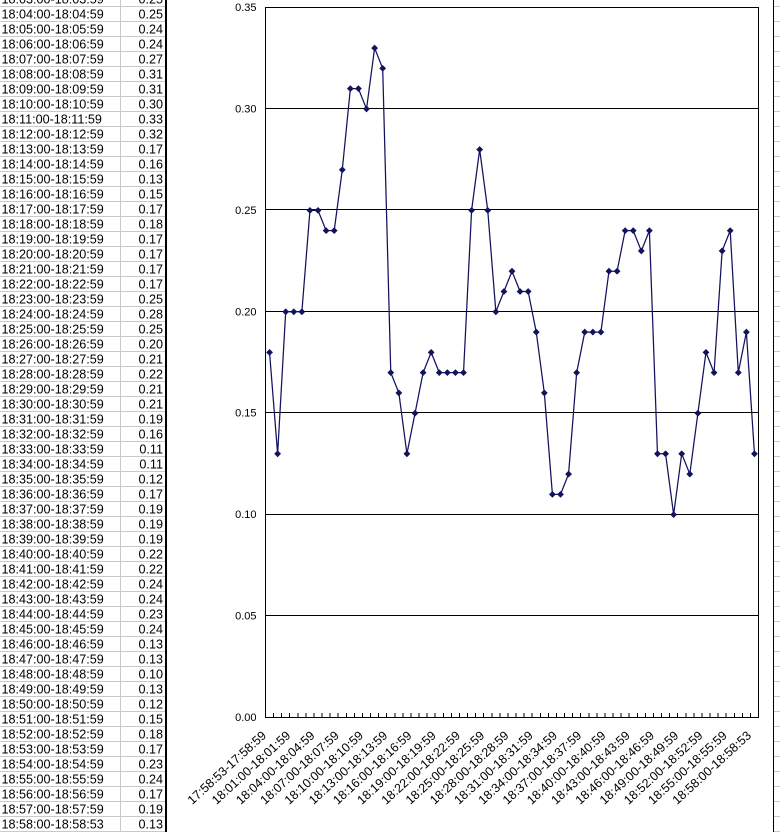 This screenshot has width=780, height=832. I want to click on svg-text: 18:38:00-18:38:59, so click(53, 525).